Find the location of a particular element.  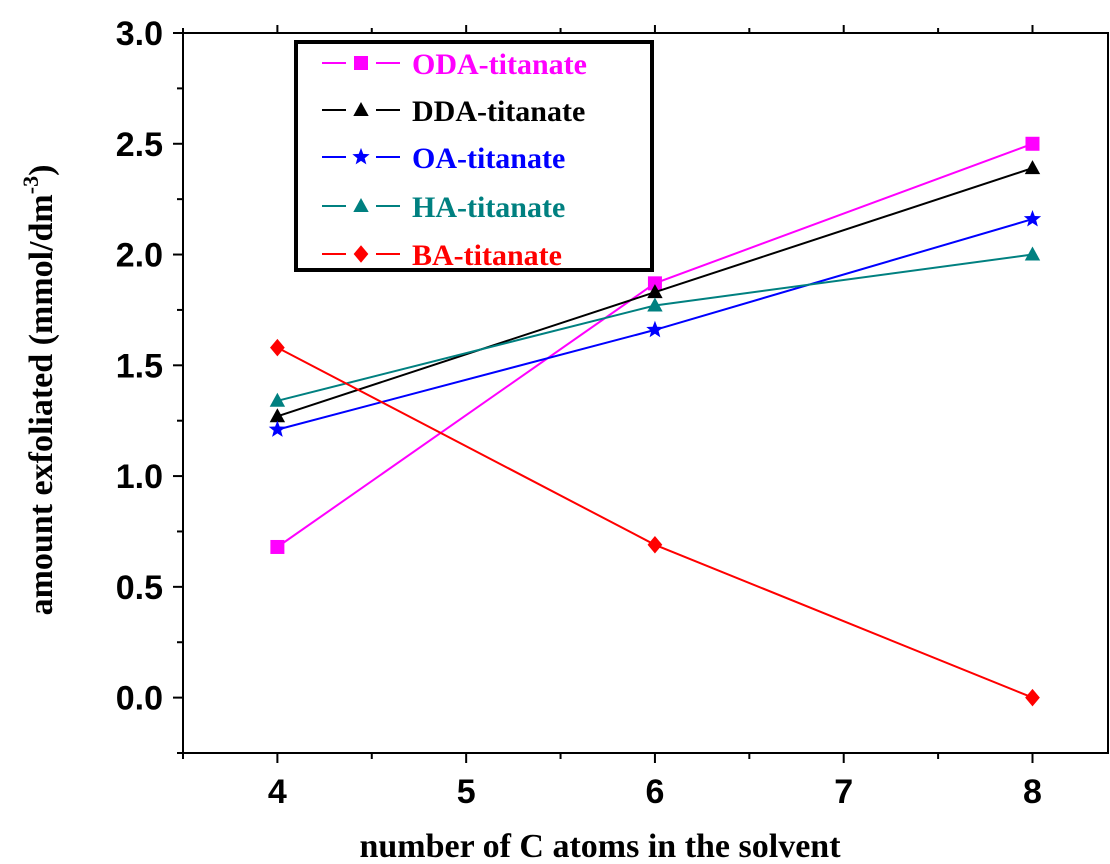

x-tick-label: 6 is located at coordinates (654, 792).